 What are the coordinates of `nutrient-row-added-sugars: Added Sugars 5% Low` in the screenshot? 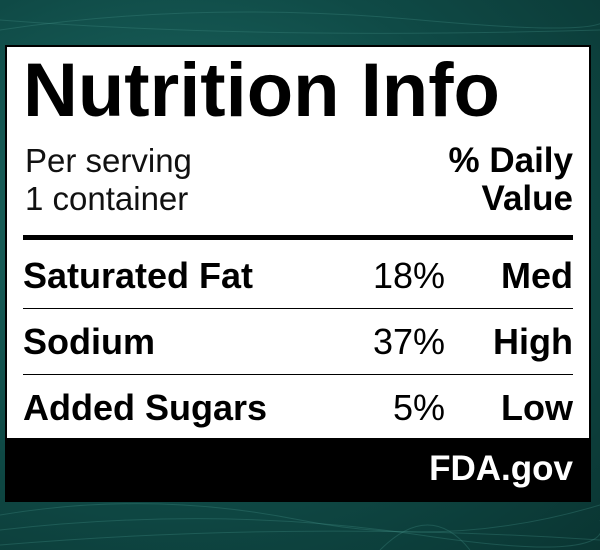 It's located at (298, 408).